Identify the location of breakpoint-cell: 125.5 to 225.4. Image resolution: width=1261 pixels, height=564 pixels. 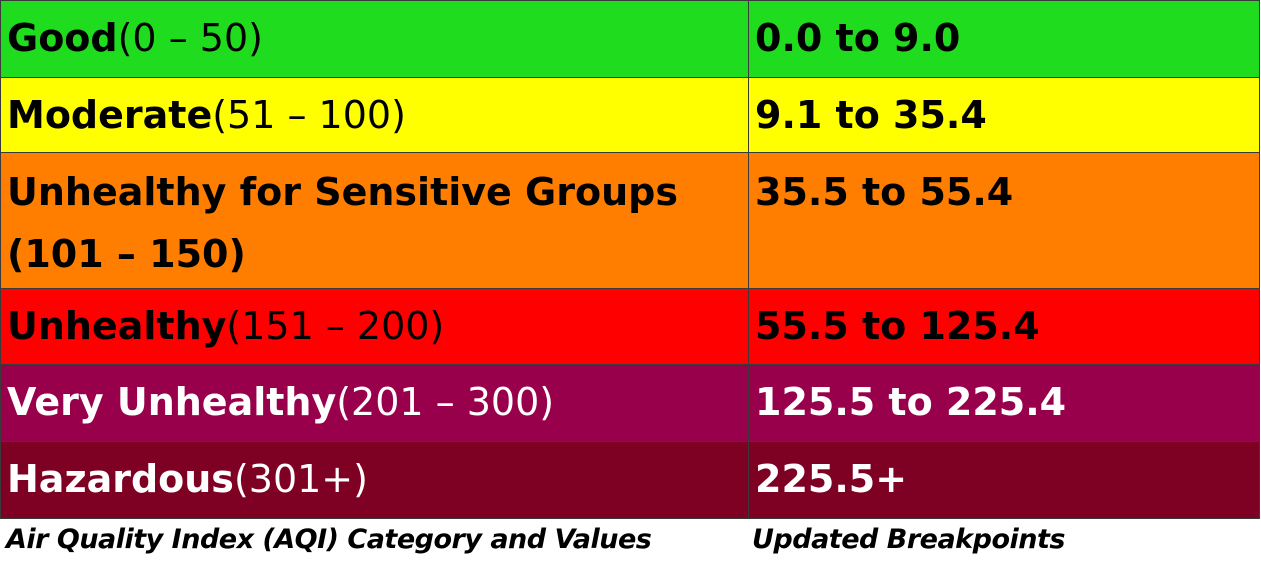
(1004, 403).